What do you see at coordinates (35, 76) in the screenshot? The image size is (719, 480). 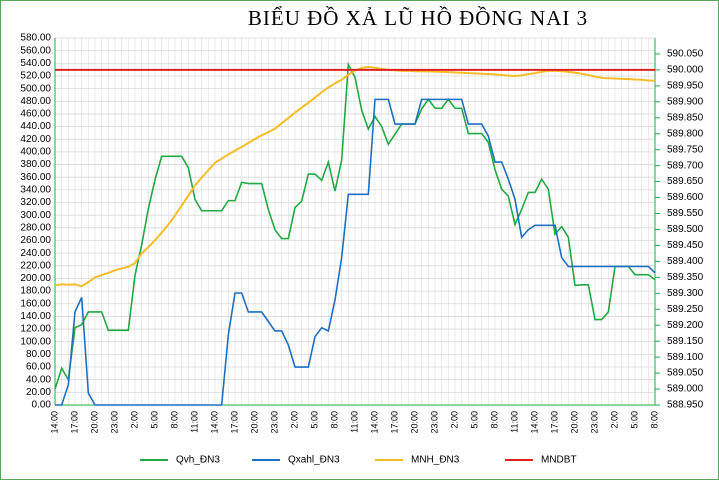 I see `y-tick-label: 520.00` at bounding box center [35, 76].